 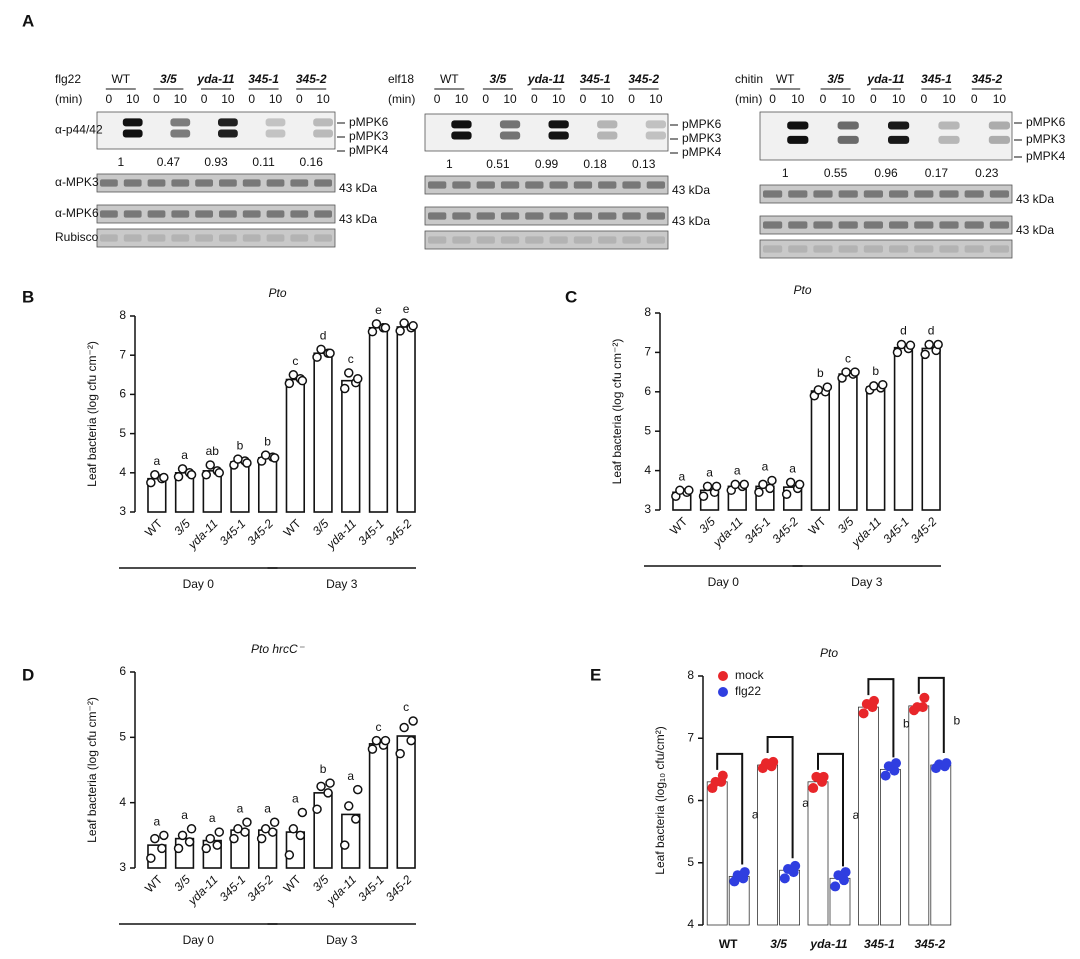 What do you see at coordinates (215, 79) in the screenshot?
I see `genotype: yda-11` at bounding box center [215, 79].